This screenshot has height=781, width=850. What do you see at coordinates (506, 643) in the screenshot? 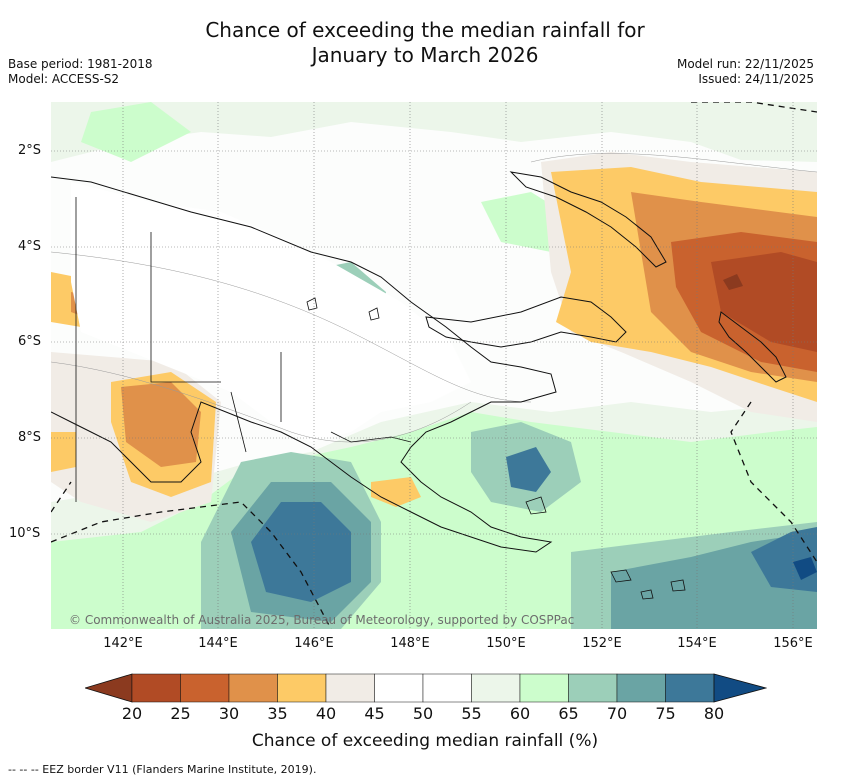
I see `lon-label-150e: 150°E` at bounding box center [506, 643].